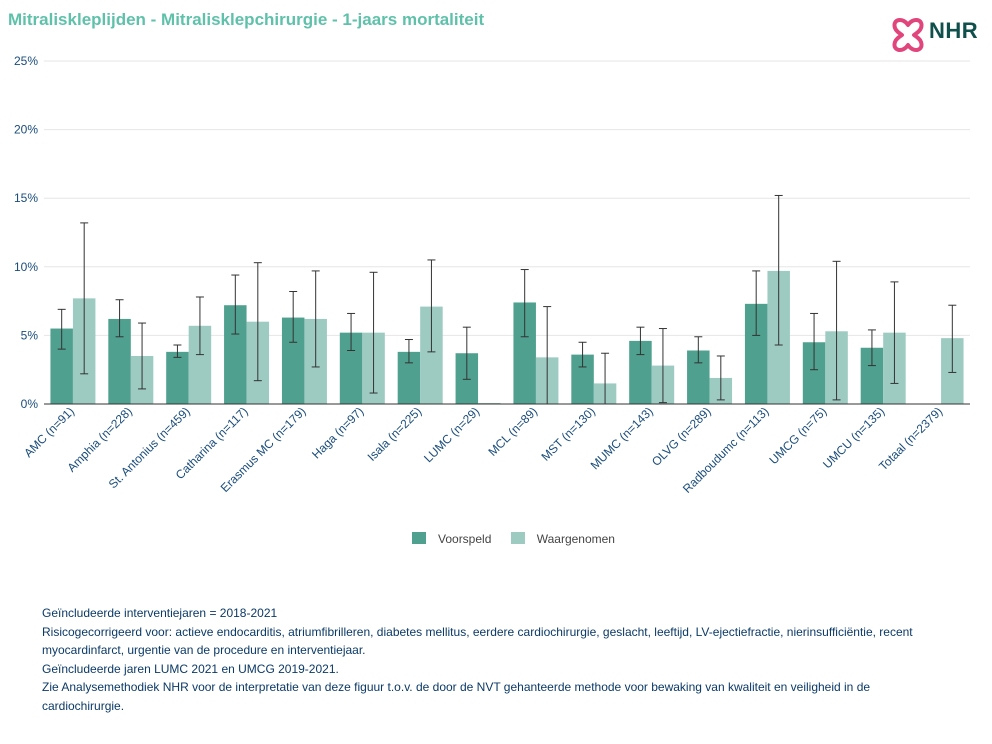 This screenshot has width=992, height=744. Describe the element at coordinates (26, 198) in the screenshot. I see `y-tick-label: 15%` at that location.